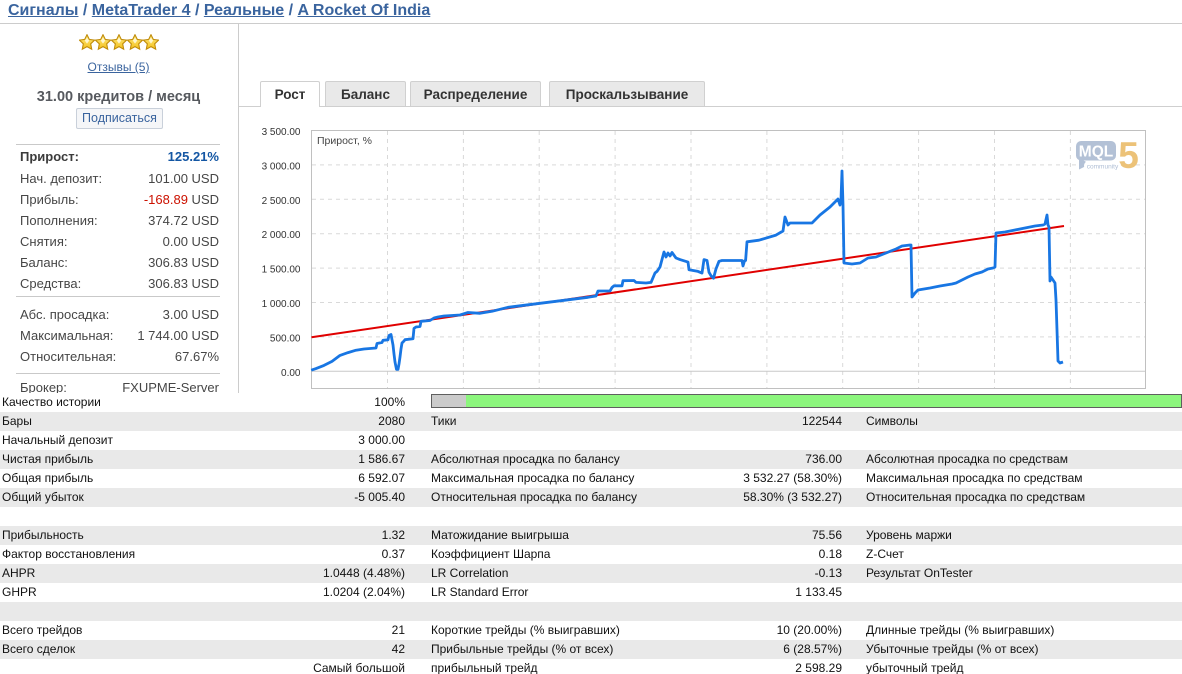  I want to click on svg-text: 2 500.00, so click(281, 201).